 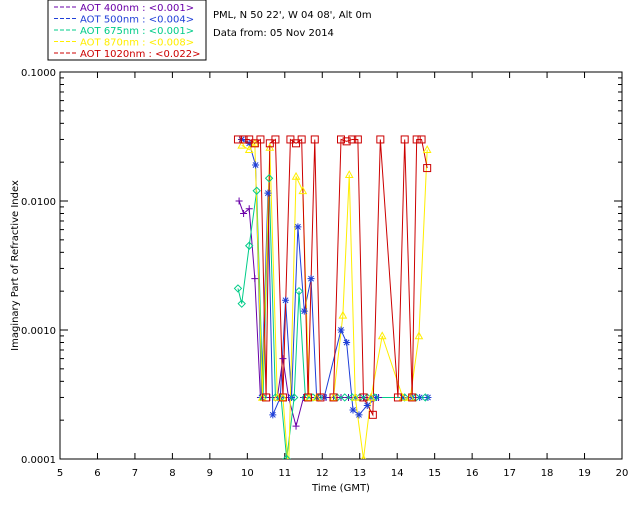 What do you see at coordinates (140, 54) in the screenshot?
I see `legend-label: AOT 1020nm : <0.022>` at bounding box center [140, 54].